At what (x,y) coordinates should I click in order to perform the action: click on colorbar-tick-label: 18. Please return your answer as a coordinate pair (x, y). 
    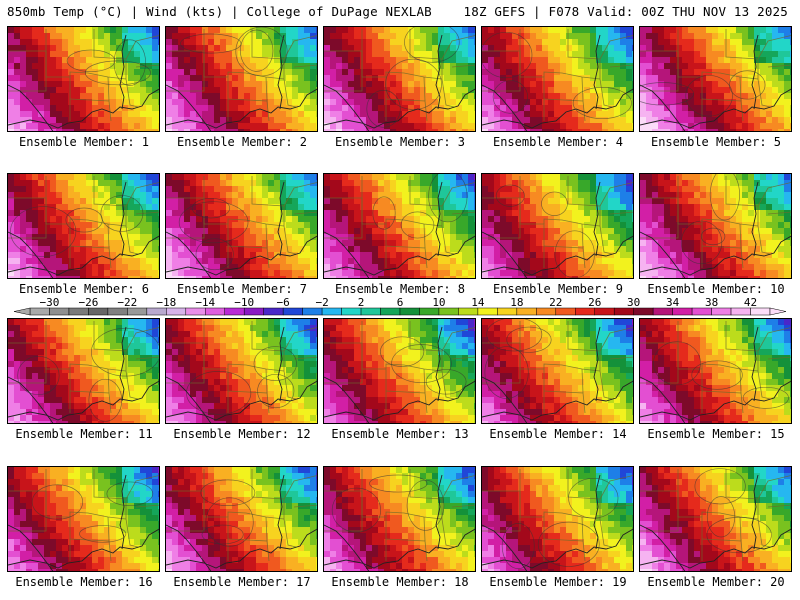
    Looking at the image, I should click on (516, 303).